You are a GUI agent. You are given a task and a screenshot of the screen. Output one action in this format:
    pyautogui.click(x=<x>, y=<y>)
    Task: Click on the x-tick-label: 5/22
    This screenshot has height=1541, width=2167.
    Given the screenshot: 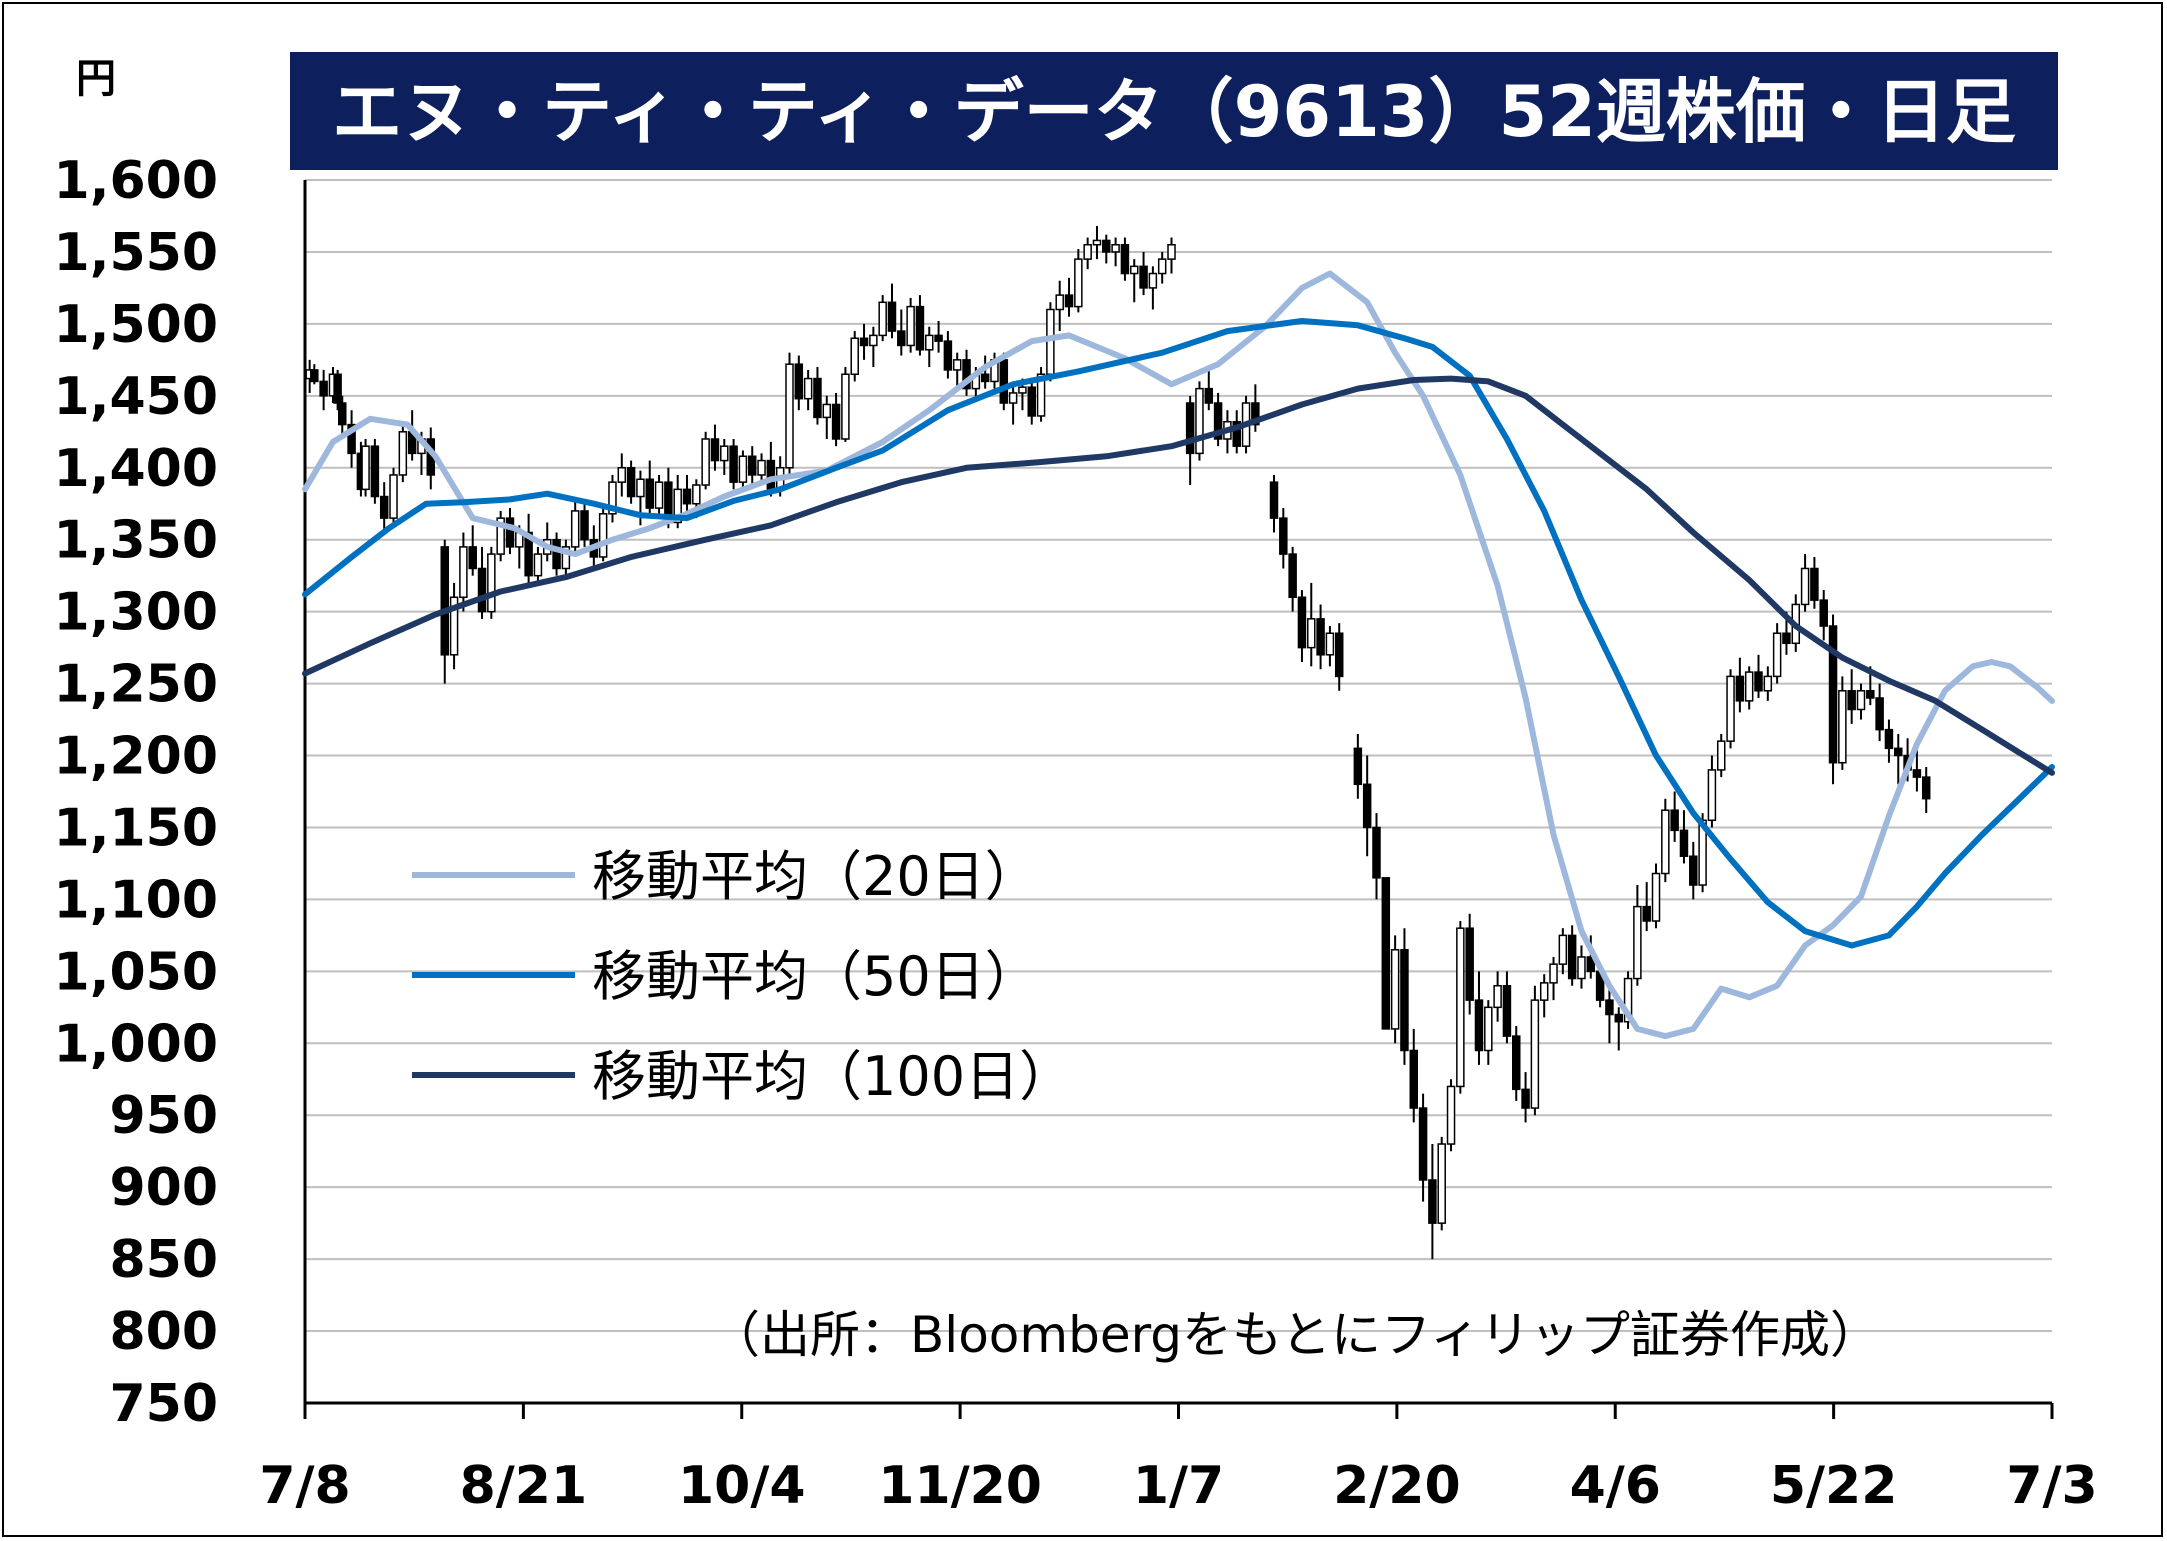 What is the action you would take?
    pyautogui.click(x=1834, y=1486)
    